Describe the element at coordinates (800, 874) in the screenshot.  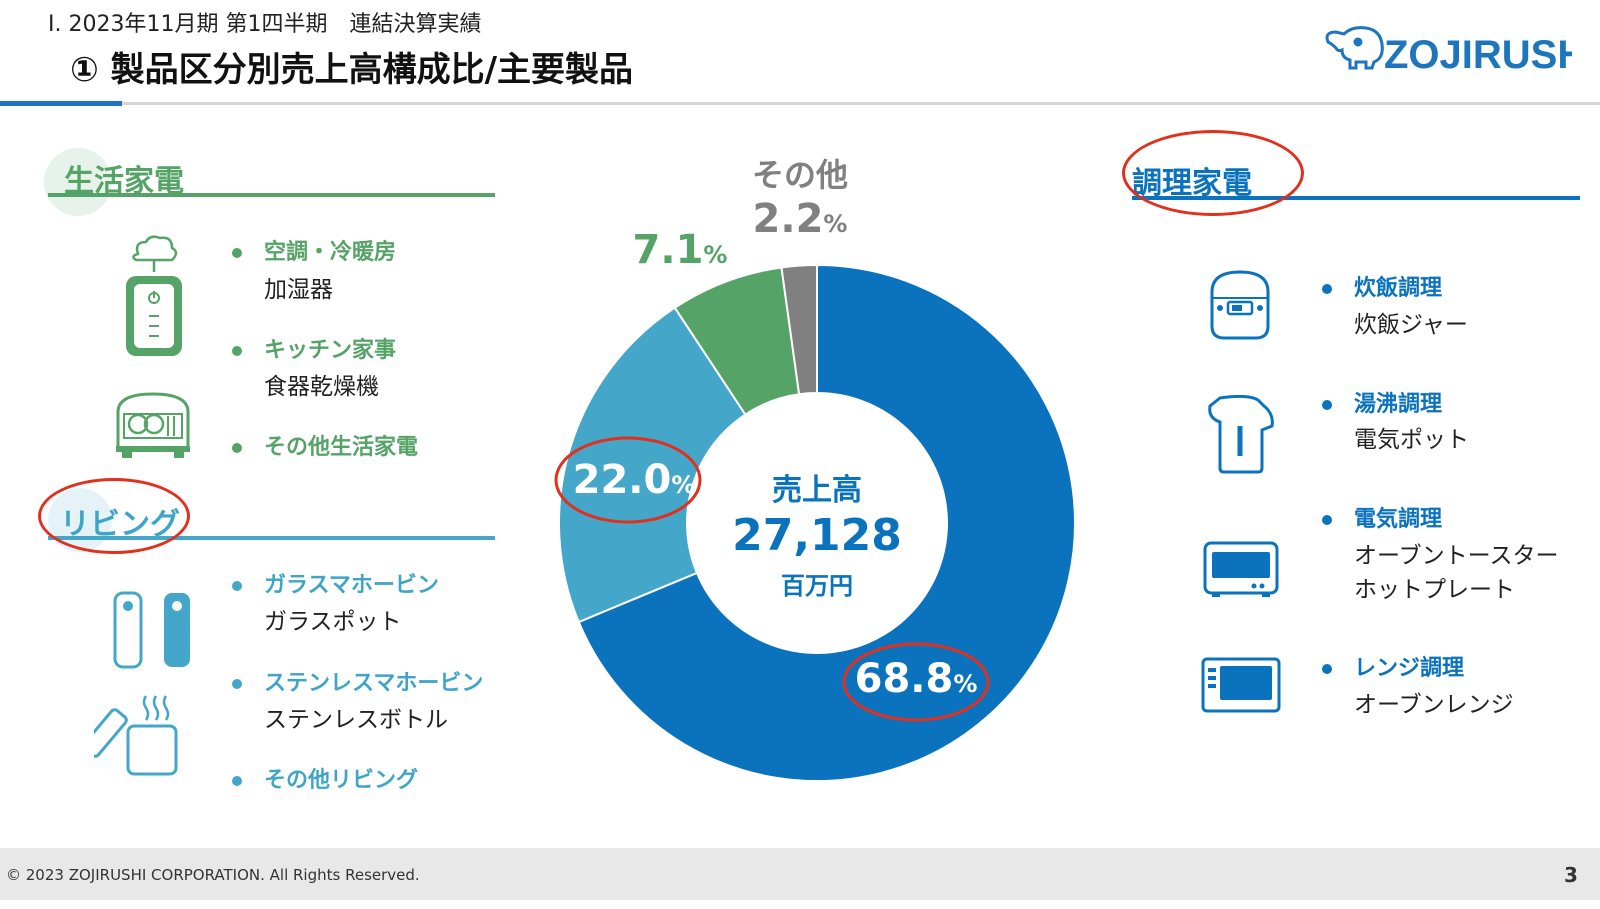
I see `footer-bar` at that location.